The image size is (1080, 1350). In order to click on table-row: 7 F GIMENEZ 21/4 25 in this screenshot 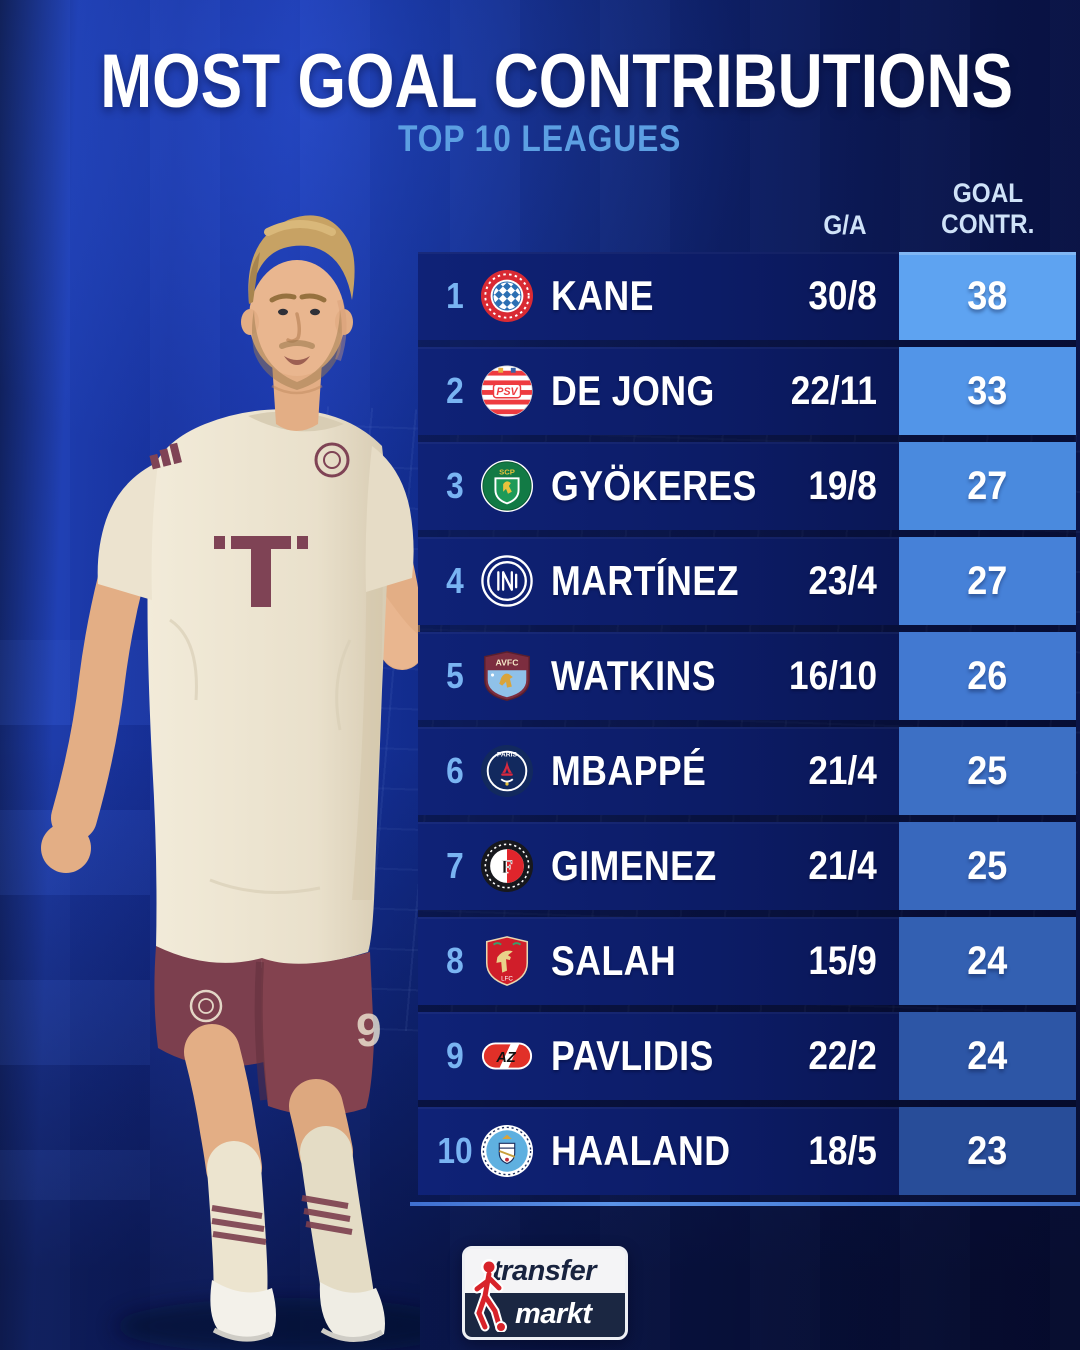, I will do `click(747, 866)`.